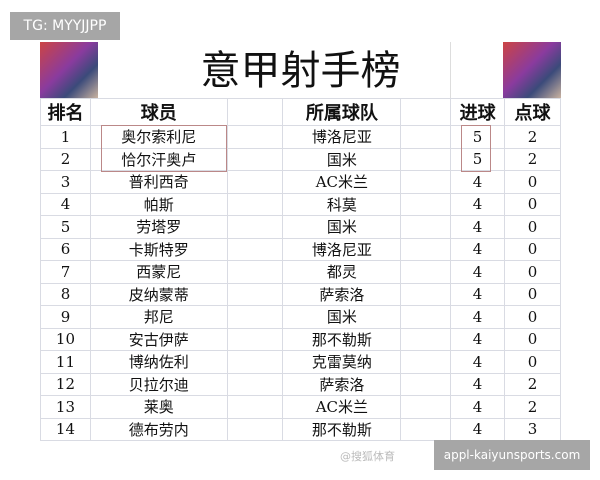  I want to click on table-row: 4 帕斯 科莫 4 0, so click(300, 204).